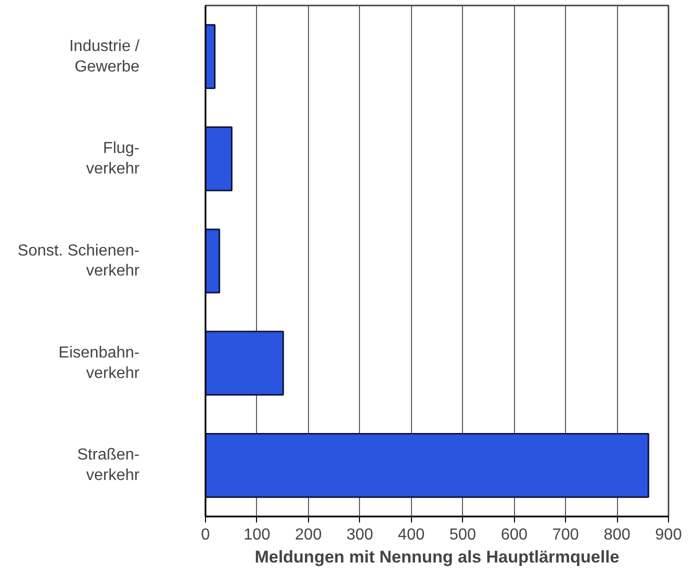 The height and width of the screenshot is (569, 698). Describe the element at coordinates (360, 535) in the screenshot. I see `x-tick-label: 300` at that location.